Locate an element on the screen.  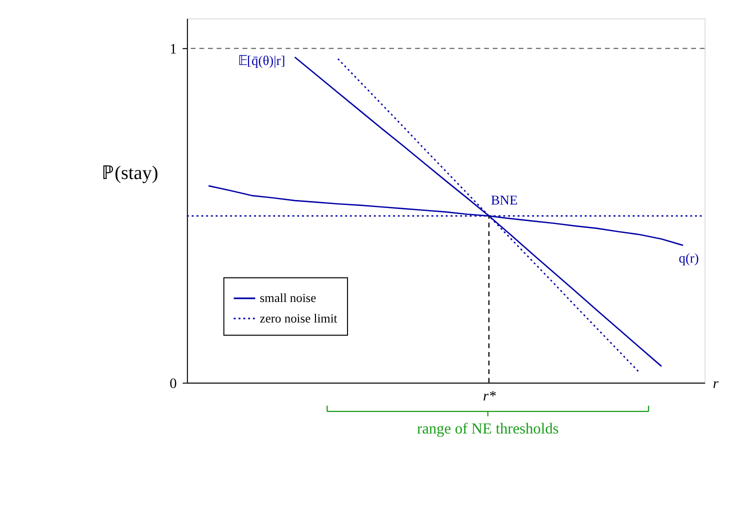
x-axis-title: r is located at coordinates (715, 384).